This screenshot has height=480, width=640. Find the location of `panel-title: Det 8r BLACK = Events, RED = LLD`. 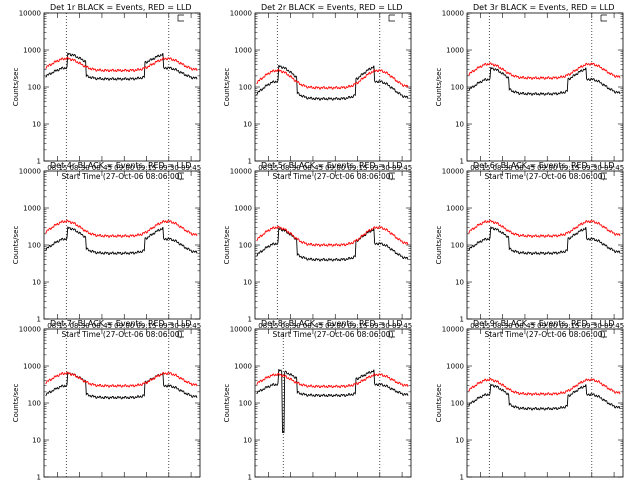

panel-title: Det 8r BLACK = Events, RED = LLD is located at coordinates (332, 323).